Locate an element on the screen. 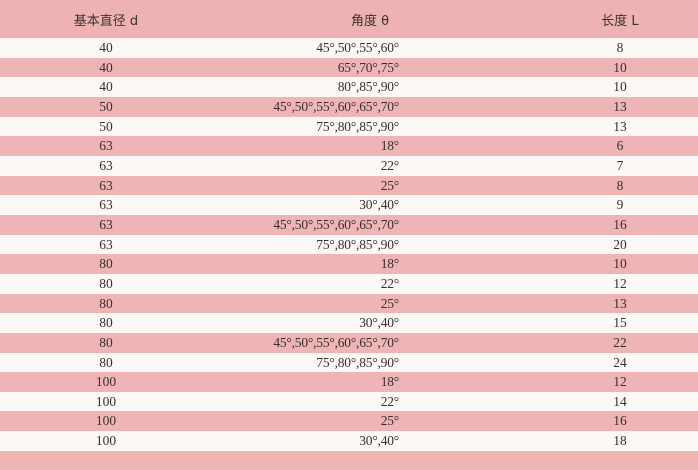  table-row: 63 30°,40° 9 is located at coordinates (349, 205).